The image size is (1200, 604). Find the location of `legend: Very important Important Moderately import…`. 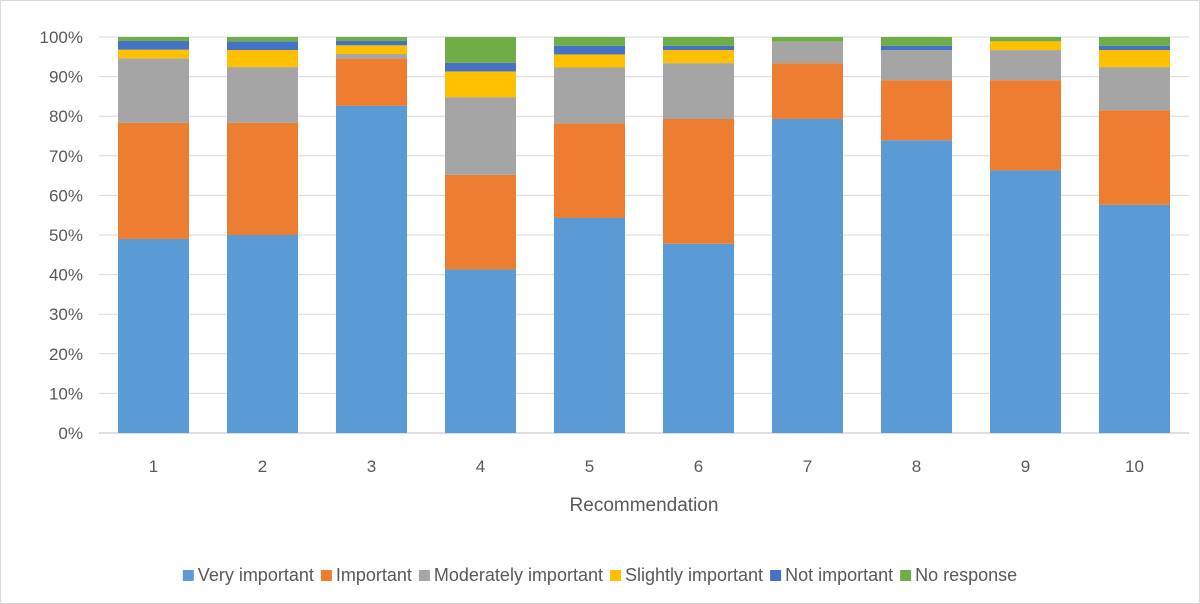

legend: Very important Important Moderately import… is located at coordinates (599, 575).